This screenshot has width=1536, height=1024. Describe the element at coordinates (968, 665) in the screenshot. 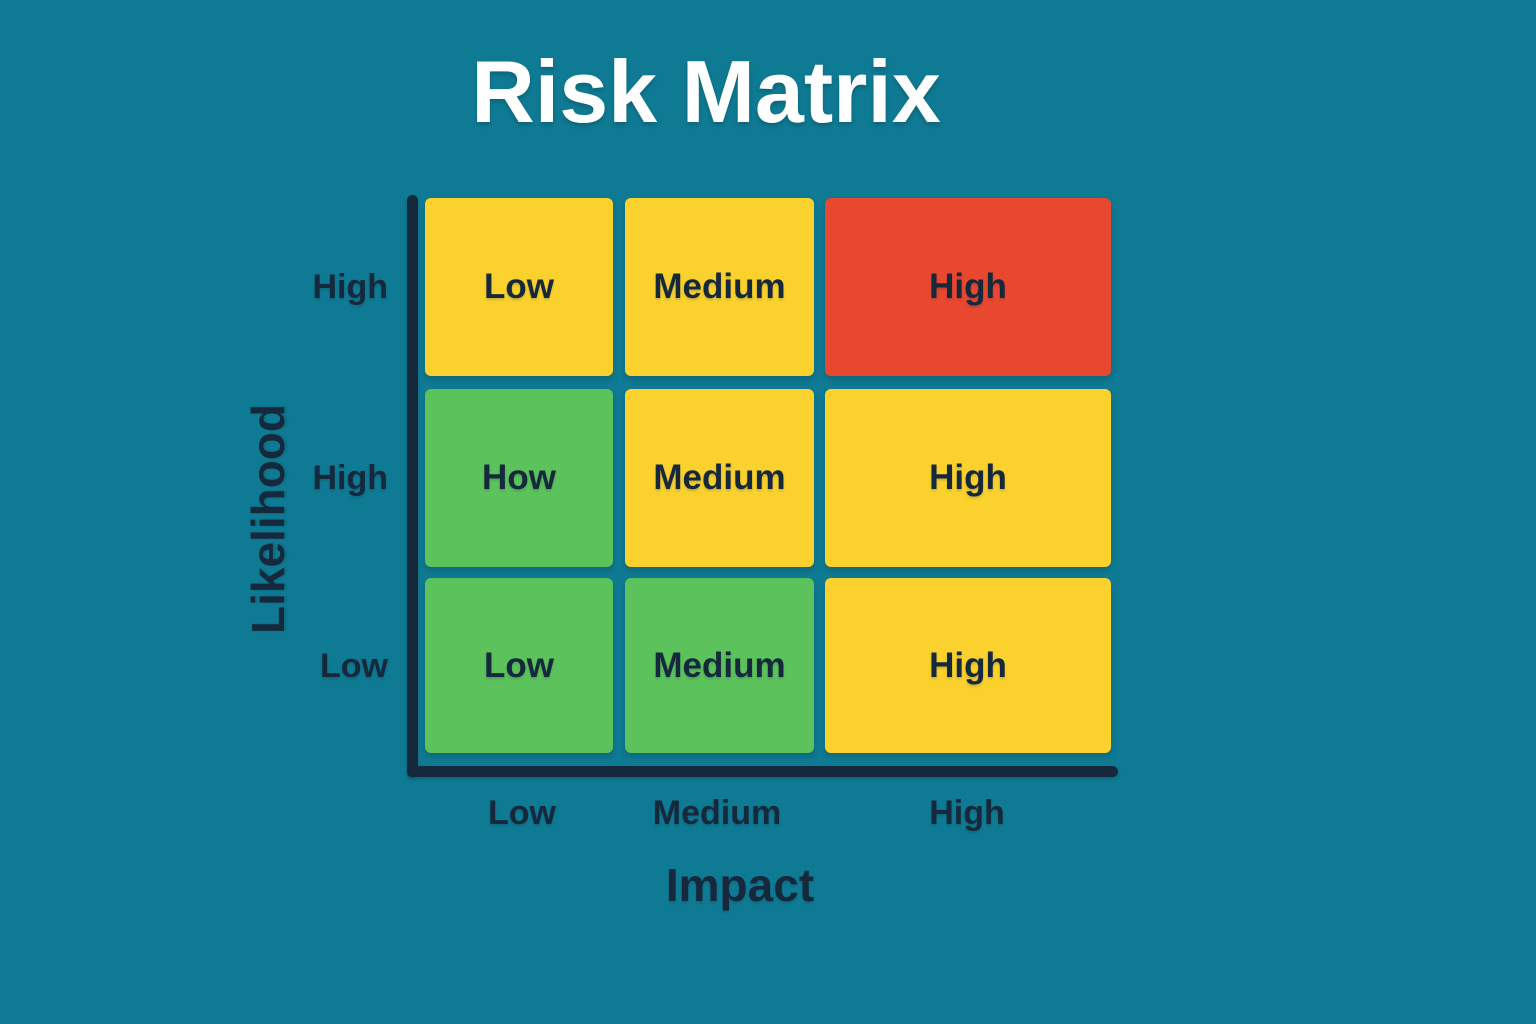

I see `matrix-cell-row3-col3: High` at that location.